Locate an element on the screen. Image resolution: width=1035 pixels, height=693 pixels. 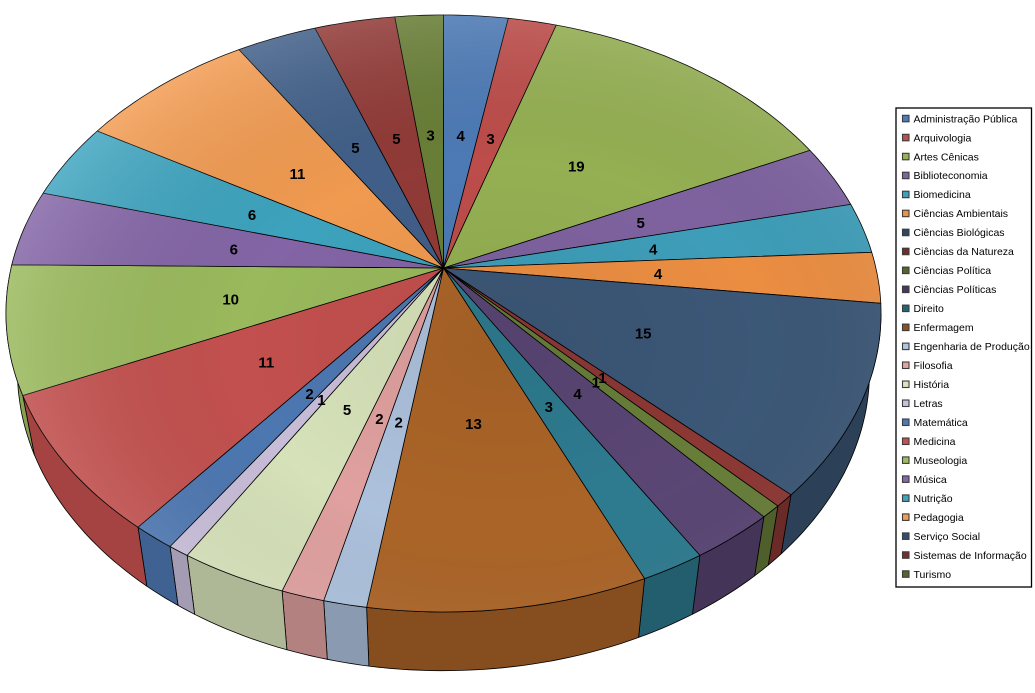
svg-text: Enfermagem is located at coordinates (944, 328).